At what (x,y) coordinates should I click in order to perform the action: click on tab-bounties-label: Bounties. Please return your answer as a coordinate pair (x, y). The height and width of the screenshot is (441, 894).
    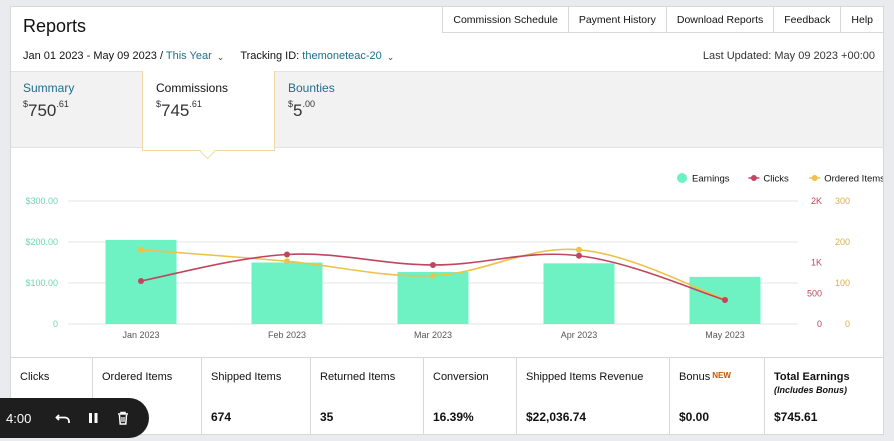
    Looking at the image, I should click on (311, 88).